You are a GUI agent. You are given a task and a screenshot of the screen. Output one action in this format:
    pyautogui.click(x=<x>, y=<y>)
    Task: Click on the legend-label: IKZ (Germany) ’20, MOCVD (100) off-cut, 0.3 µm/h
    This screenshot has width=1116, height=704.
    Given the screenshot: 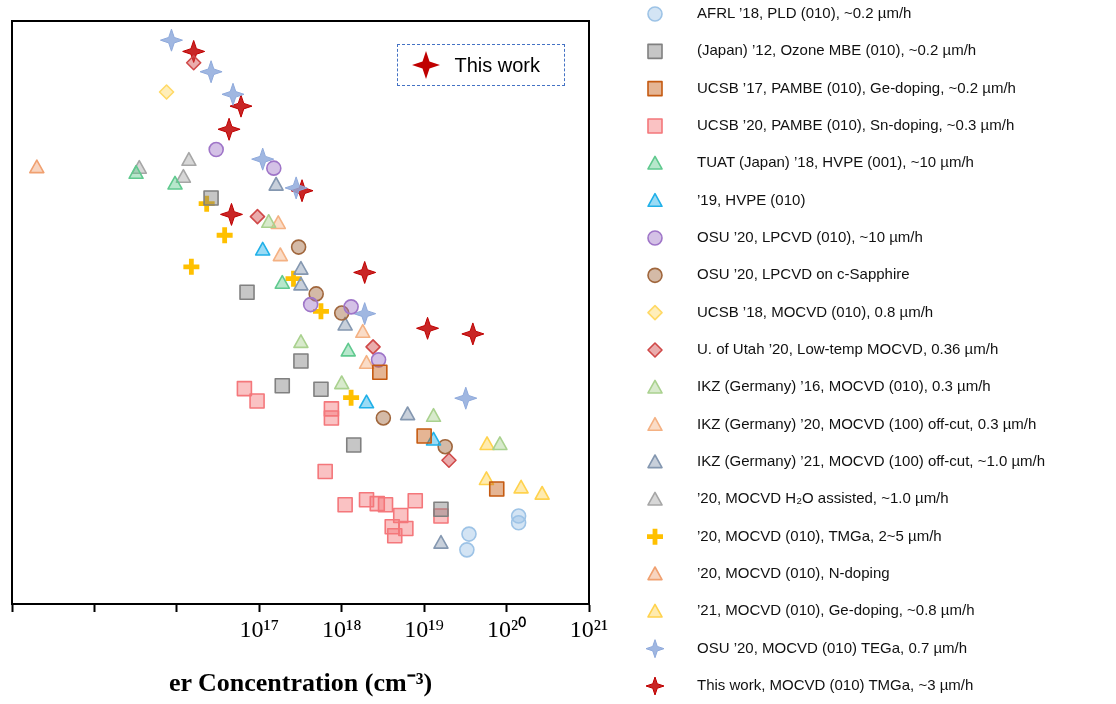 What is the action you would take?
    pyautogui.click(x=867, y=423)
    